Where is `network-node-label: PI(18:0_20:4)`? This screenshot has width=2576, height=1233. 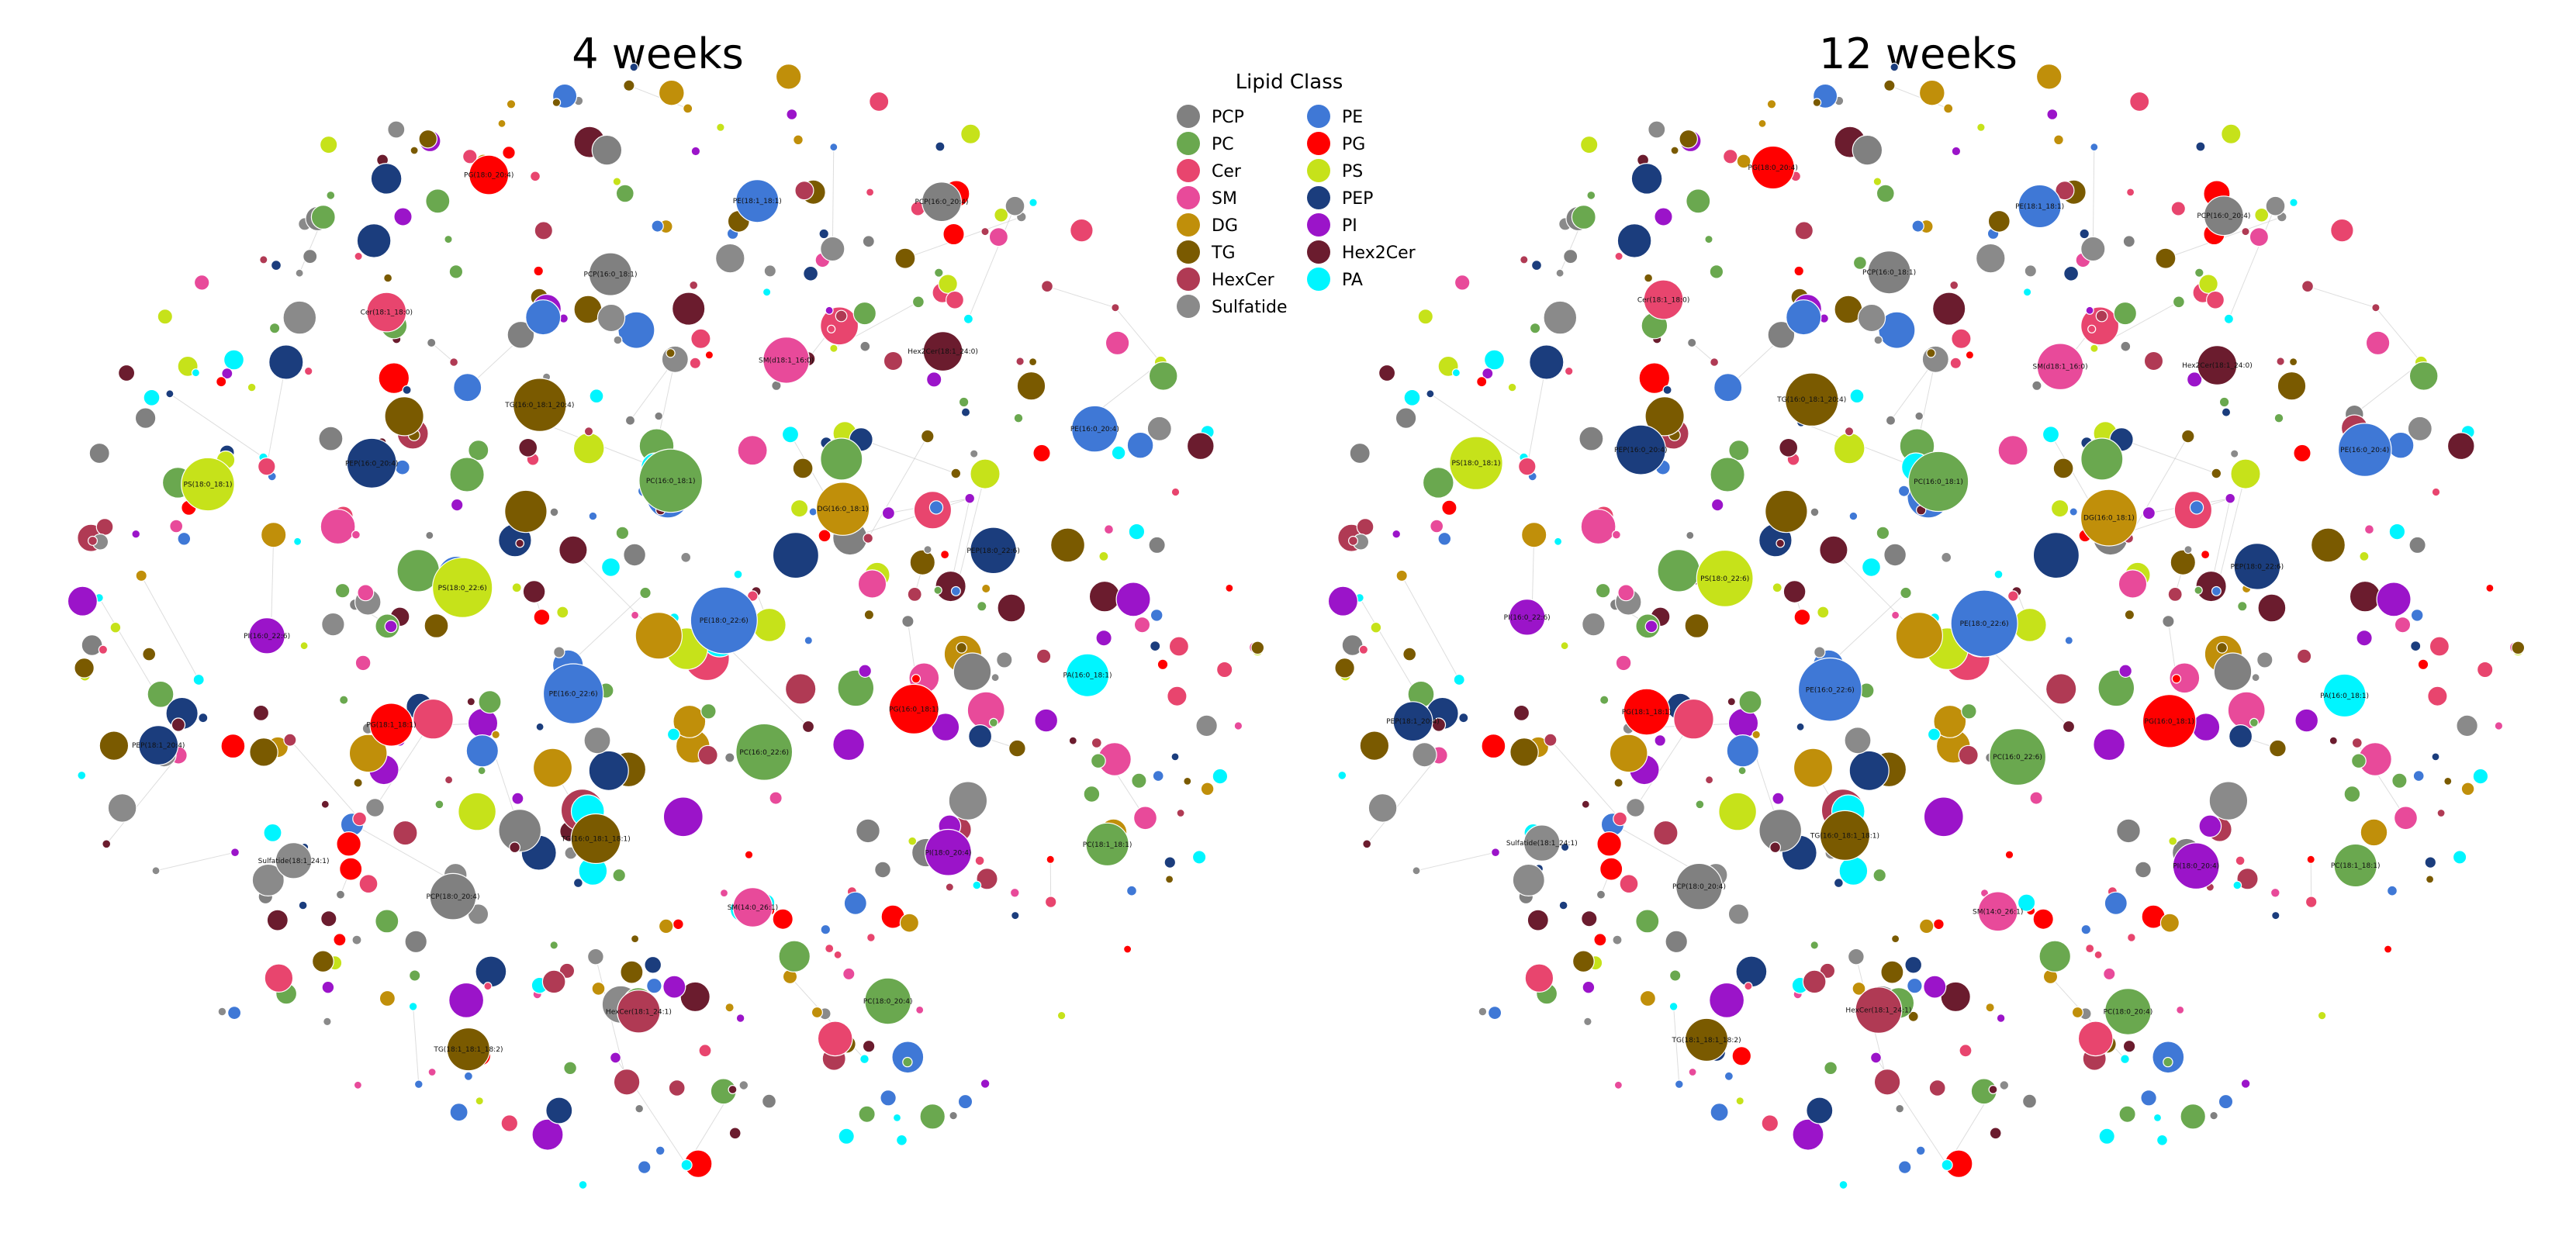
network-node-label: PI(18:0_20:4) is located at coordinates (2196, 867).